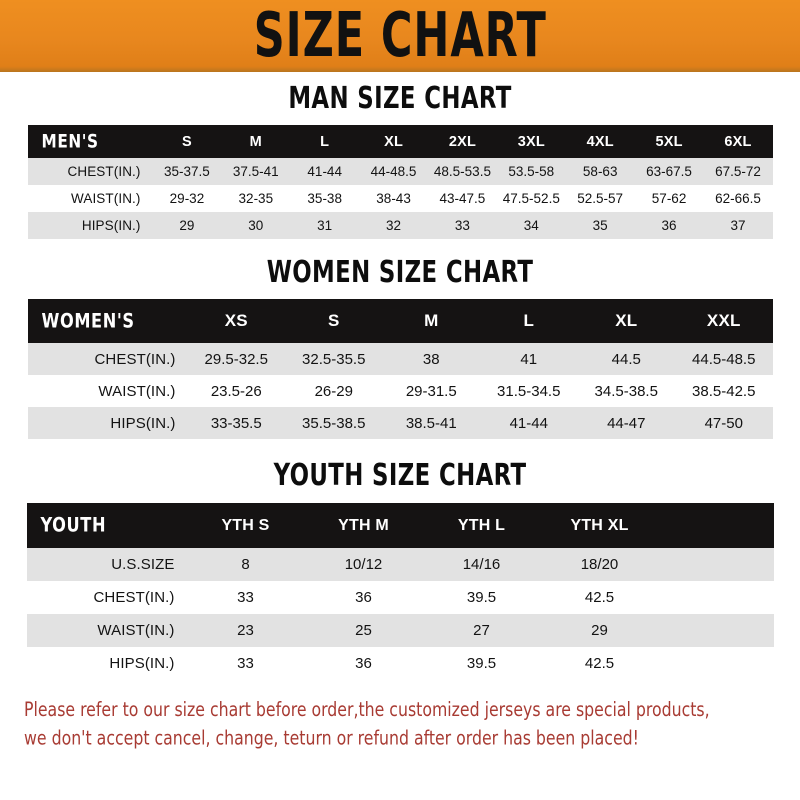 This screenshot has height=800, width=800. I want to click on table-row: HIPS(IN.) 29 30 31 32 33 34 35 36 37, so click(400, 225).